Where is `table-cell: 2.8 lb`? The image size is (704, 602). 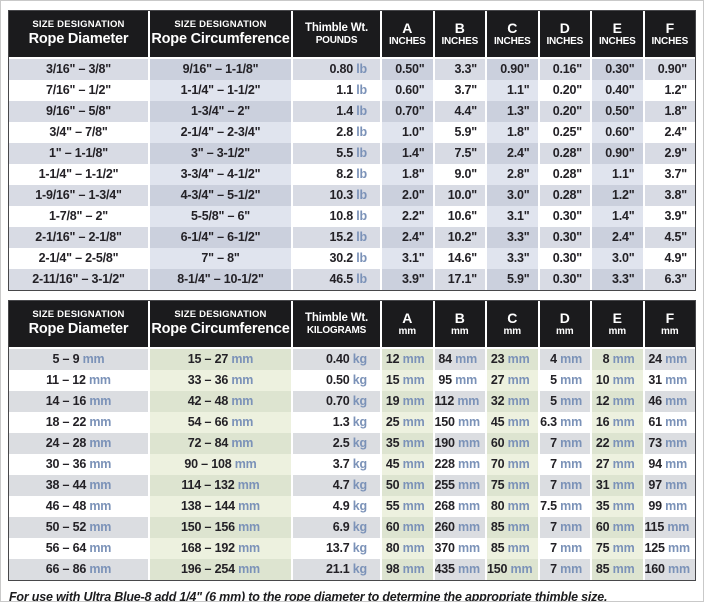
table-cell: 2.8 lb is located at coordinates (336, 132).